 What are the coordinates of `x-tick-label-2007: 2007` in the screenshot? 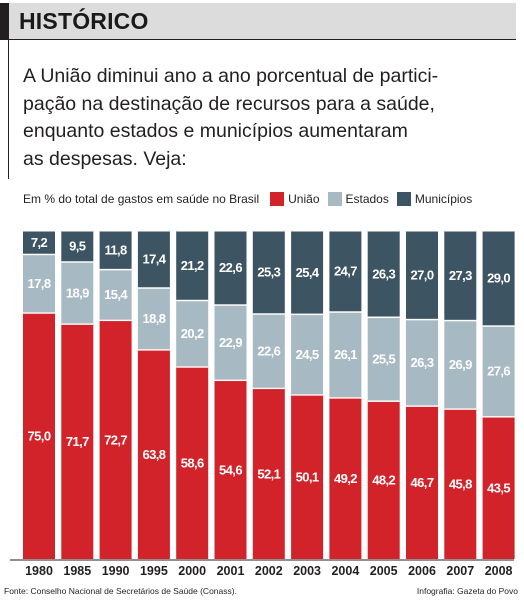 It's located at (460, 571).